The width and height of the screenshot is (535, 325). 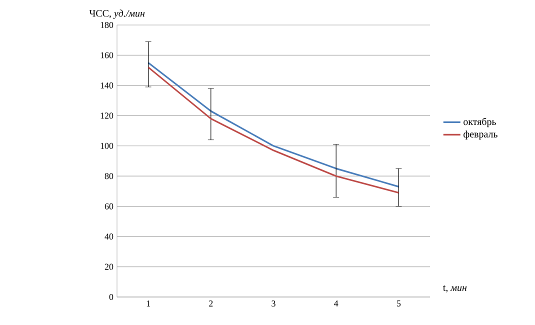 I want to click on y-tick-label: 20, so click(x=109, y=267).